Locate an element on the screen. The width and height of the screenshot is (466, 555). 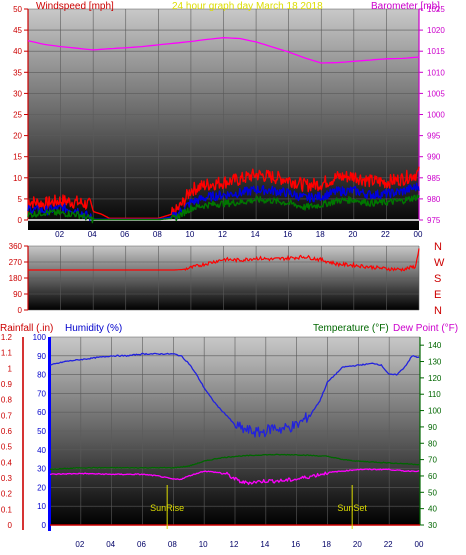
humidity-tick-label: 90 is located at coordinates (41, 356).